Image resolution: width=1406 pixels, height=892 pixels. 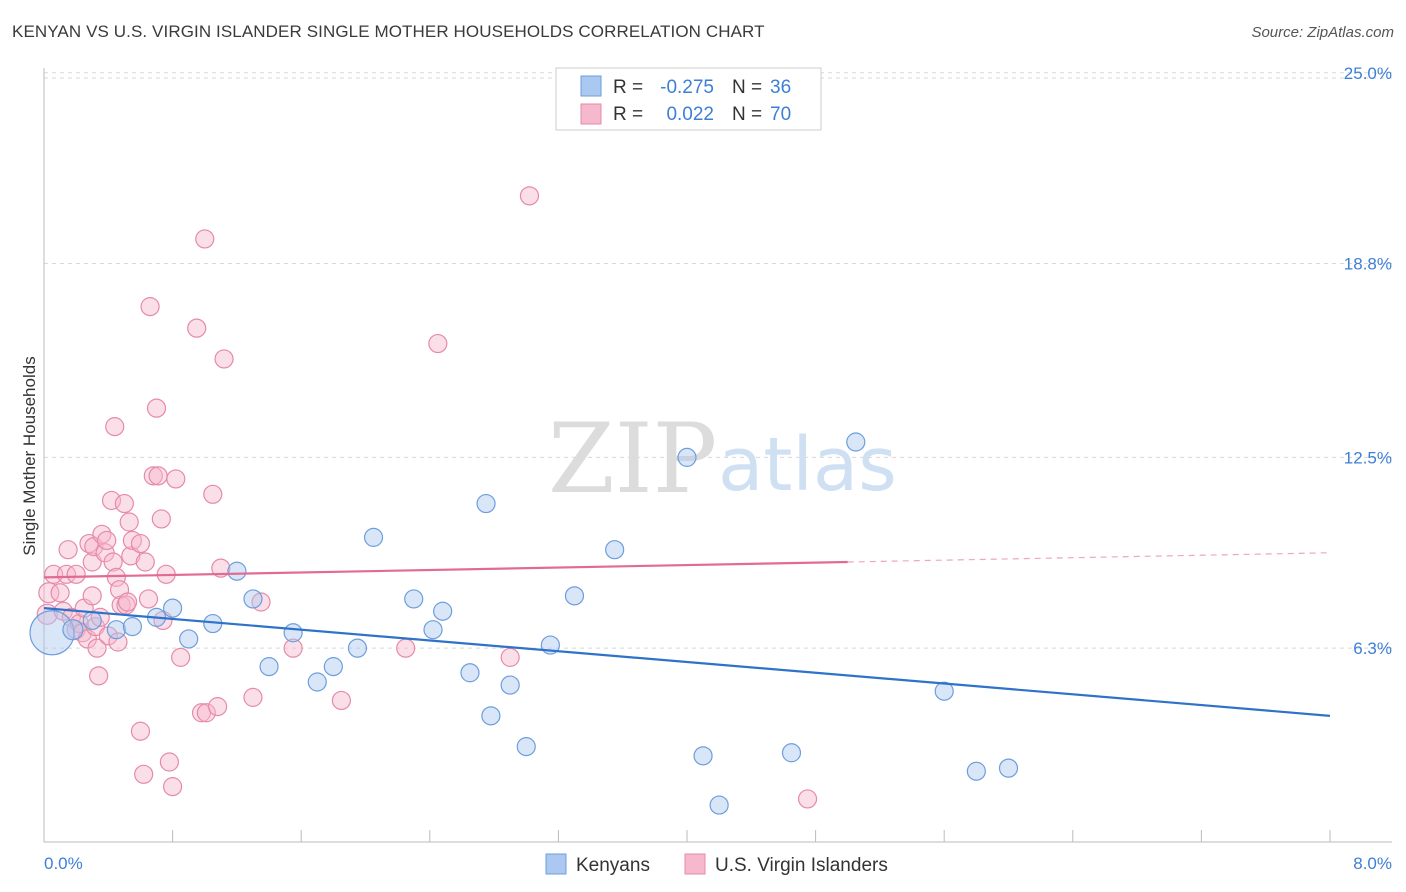 What do you see at coordinates (687, 662) in the screenshot?
I see `trend-line-blue` at bounding box center [687, 662].